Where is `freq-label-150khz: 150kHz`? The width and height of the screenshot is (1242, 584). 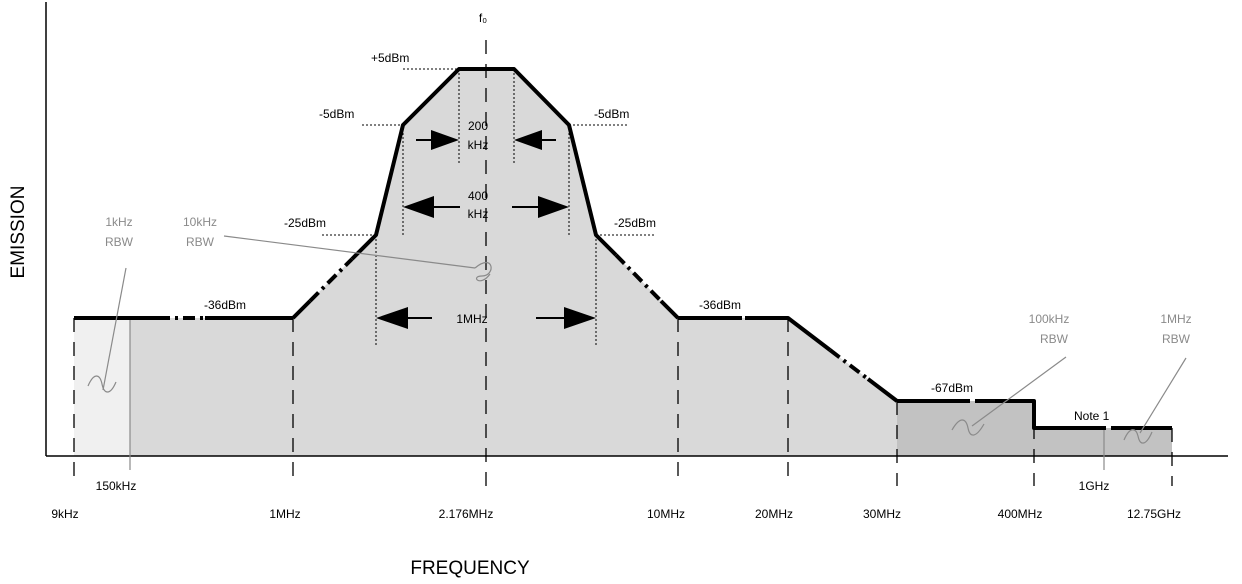 freq-label-150khz: 150kHz is located at coordinates (116, 486).